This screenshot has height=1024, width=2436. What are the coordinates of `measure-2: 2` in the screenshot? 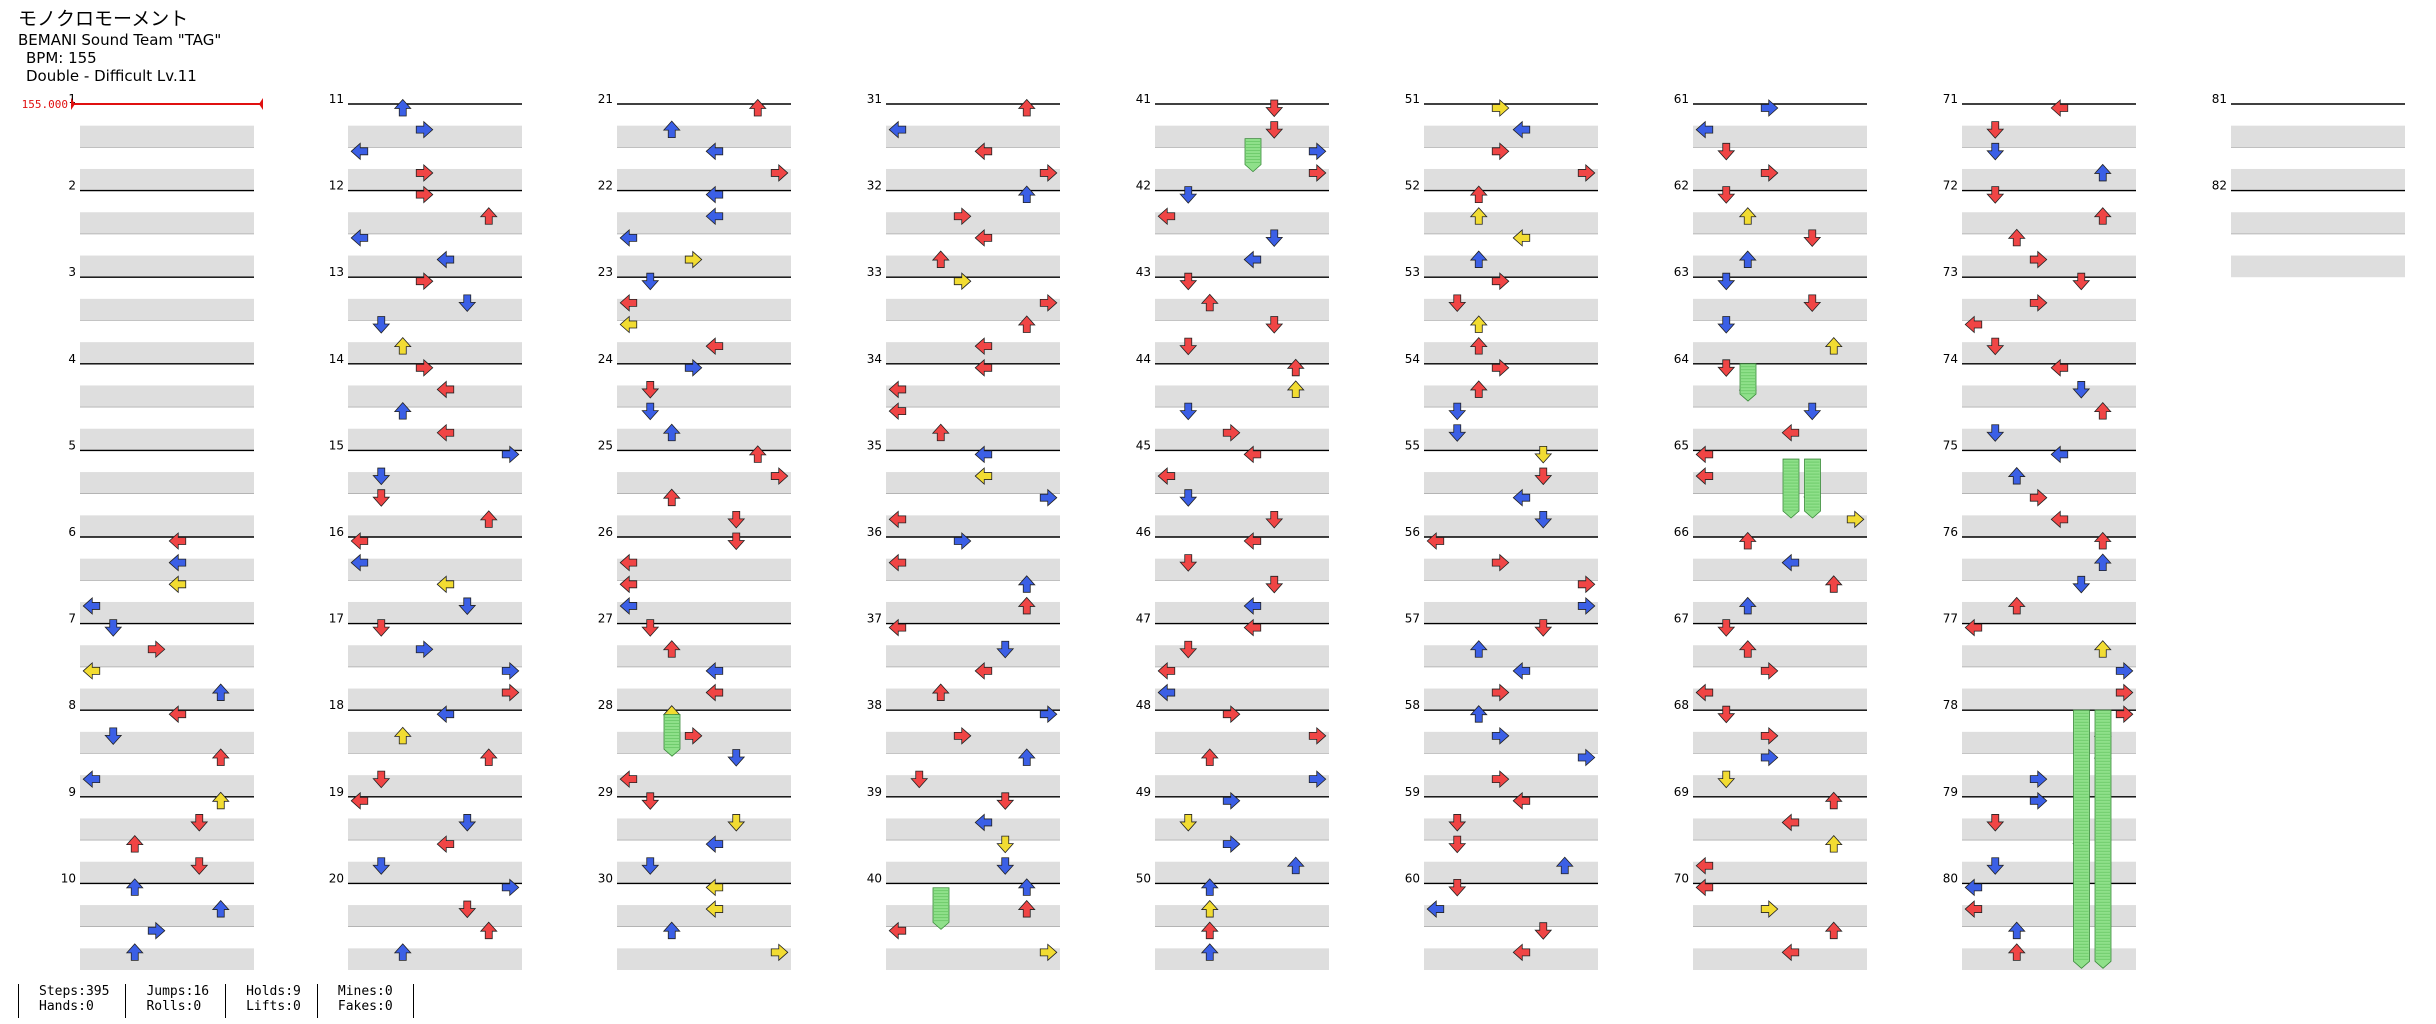 It's located at (161, 228).